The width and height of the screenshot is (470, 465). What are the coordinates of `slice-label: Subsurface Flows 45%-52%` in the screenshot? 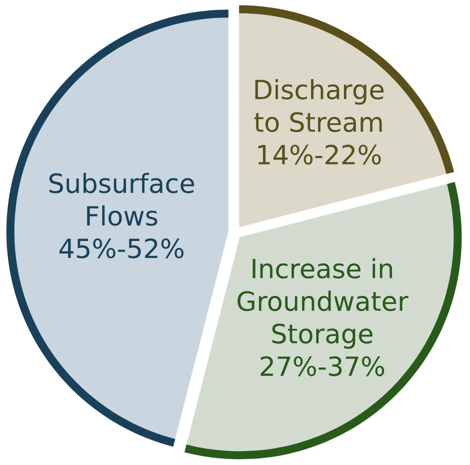 It's located at (121, 215).